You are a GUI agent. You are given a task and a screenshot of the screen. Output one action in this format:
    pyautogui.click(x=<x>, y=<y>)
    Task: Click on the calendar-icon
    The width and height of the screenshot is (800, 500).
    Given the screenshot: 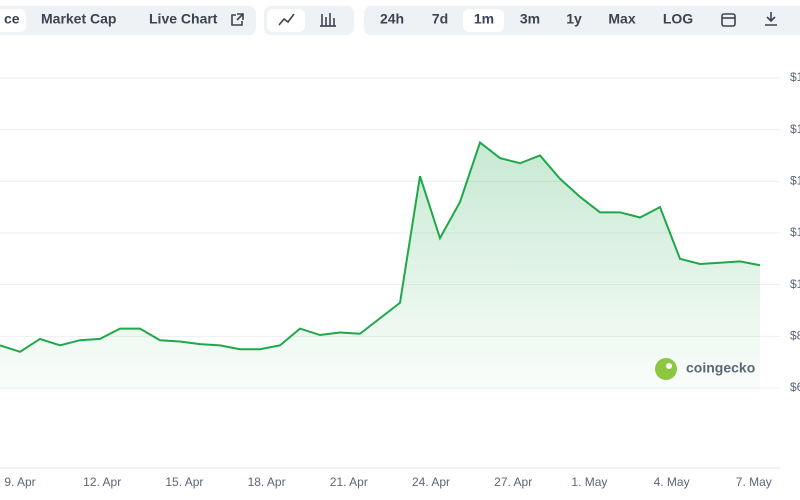 What is the action you would take?
    pyautogui.click(x=728, y=20)
    